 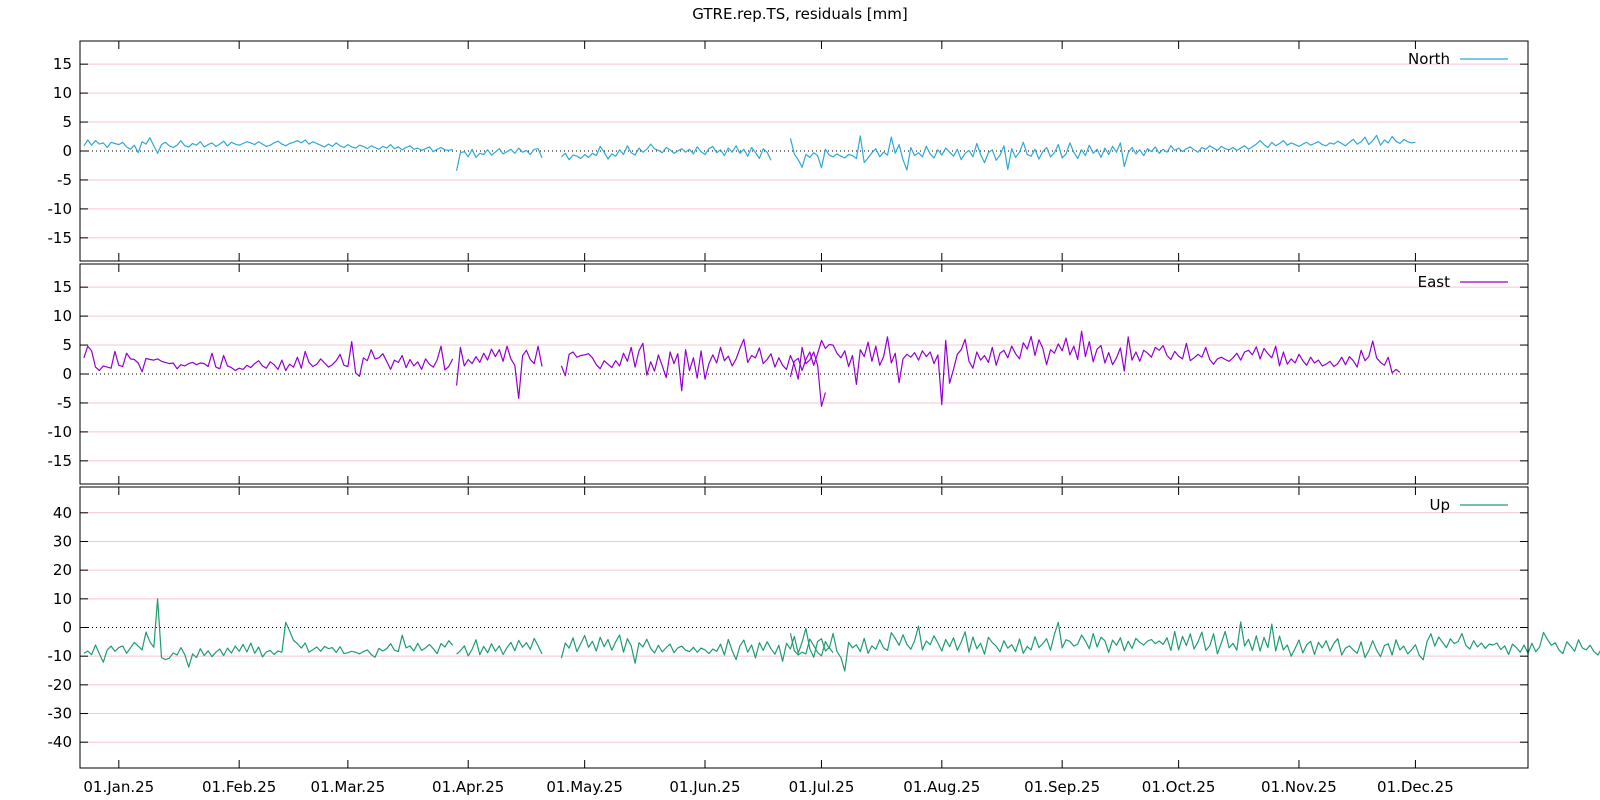 I want to click on x-tick-label: 01.Nov.25, so click(x=1299, y=787).